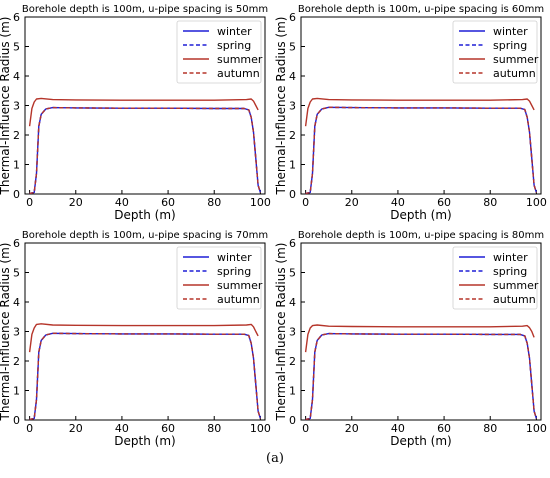  What do you see at coordinates (275, 458) in the screenshot?
I see `figure-caption: (a)` at bounding box center [275, 458].